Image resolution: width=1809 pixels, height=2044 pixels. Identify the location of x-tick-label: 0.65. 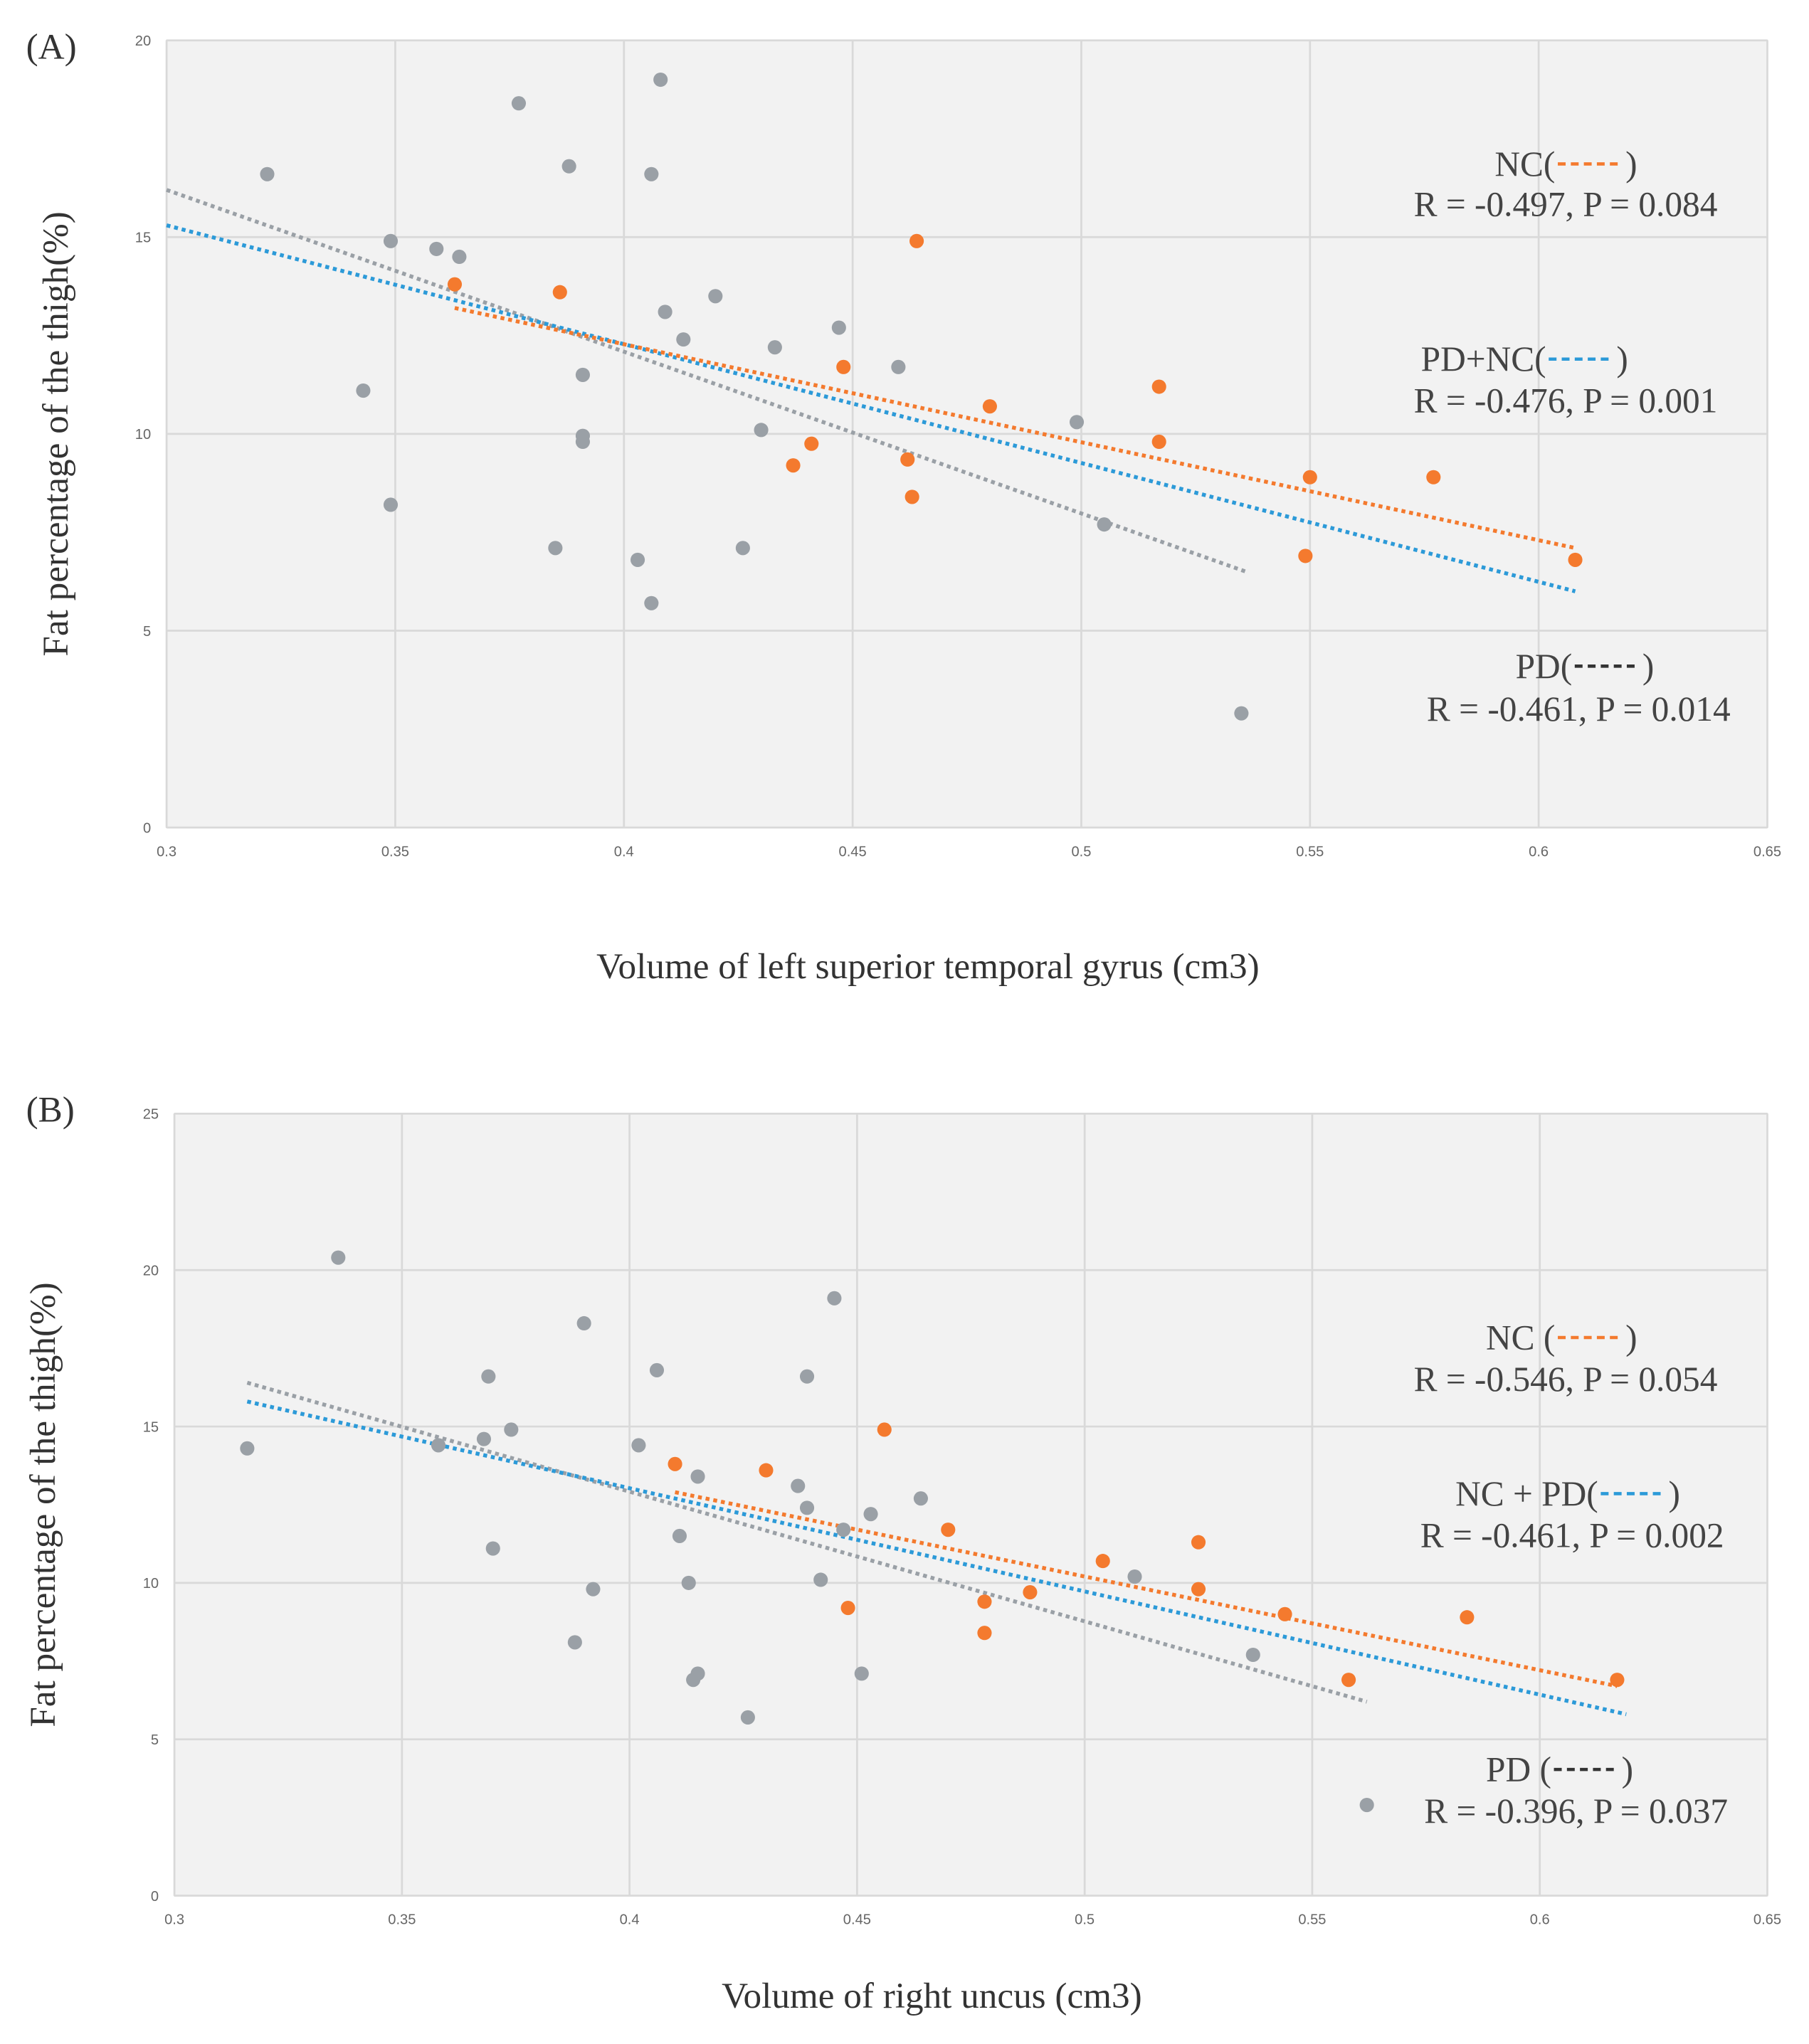
(1767, 851).